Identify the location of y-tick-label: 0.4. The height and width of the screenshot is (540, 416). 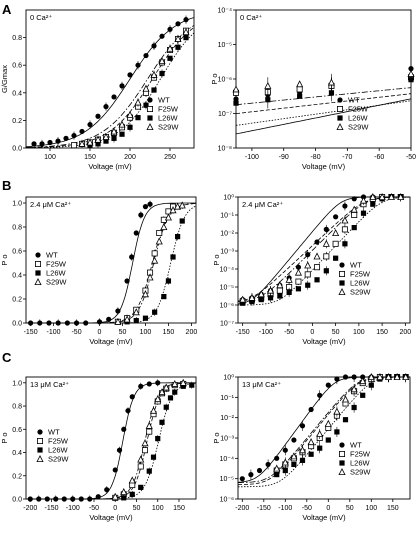
(17, 276).